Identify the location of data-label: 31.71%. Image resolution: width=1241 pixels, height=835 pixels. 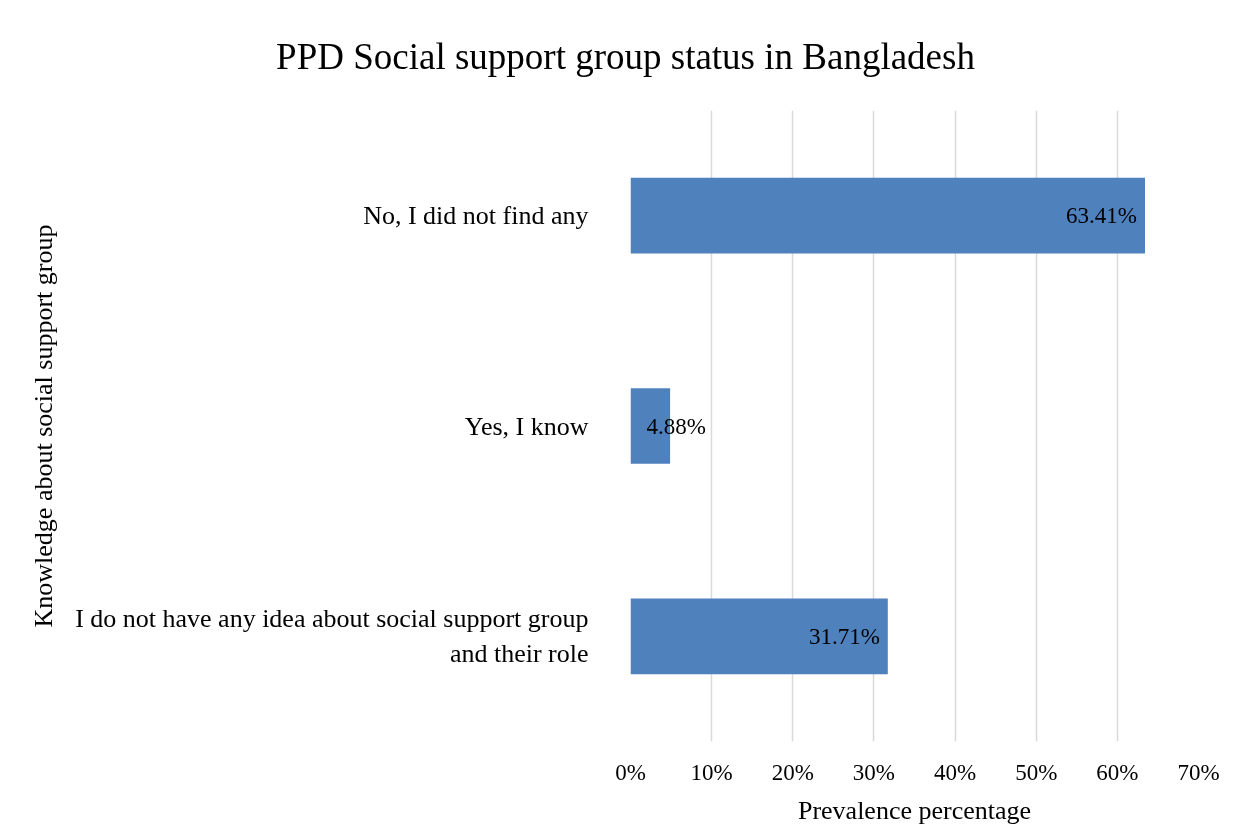
(844, 636).